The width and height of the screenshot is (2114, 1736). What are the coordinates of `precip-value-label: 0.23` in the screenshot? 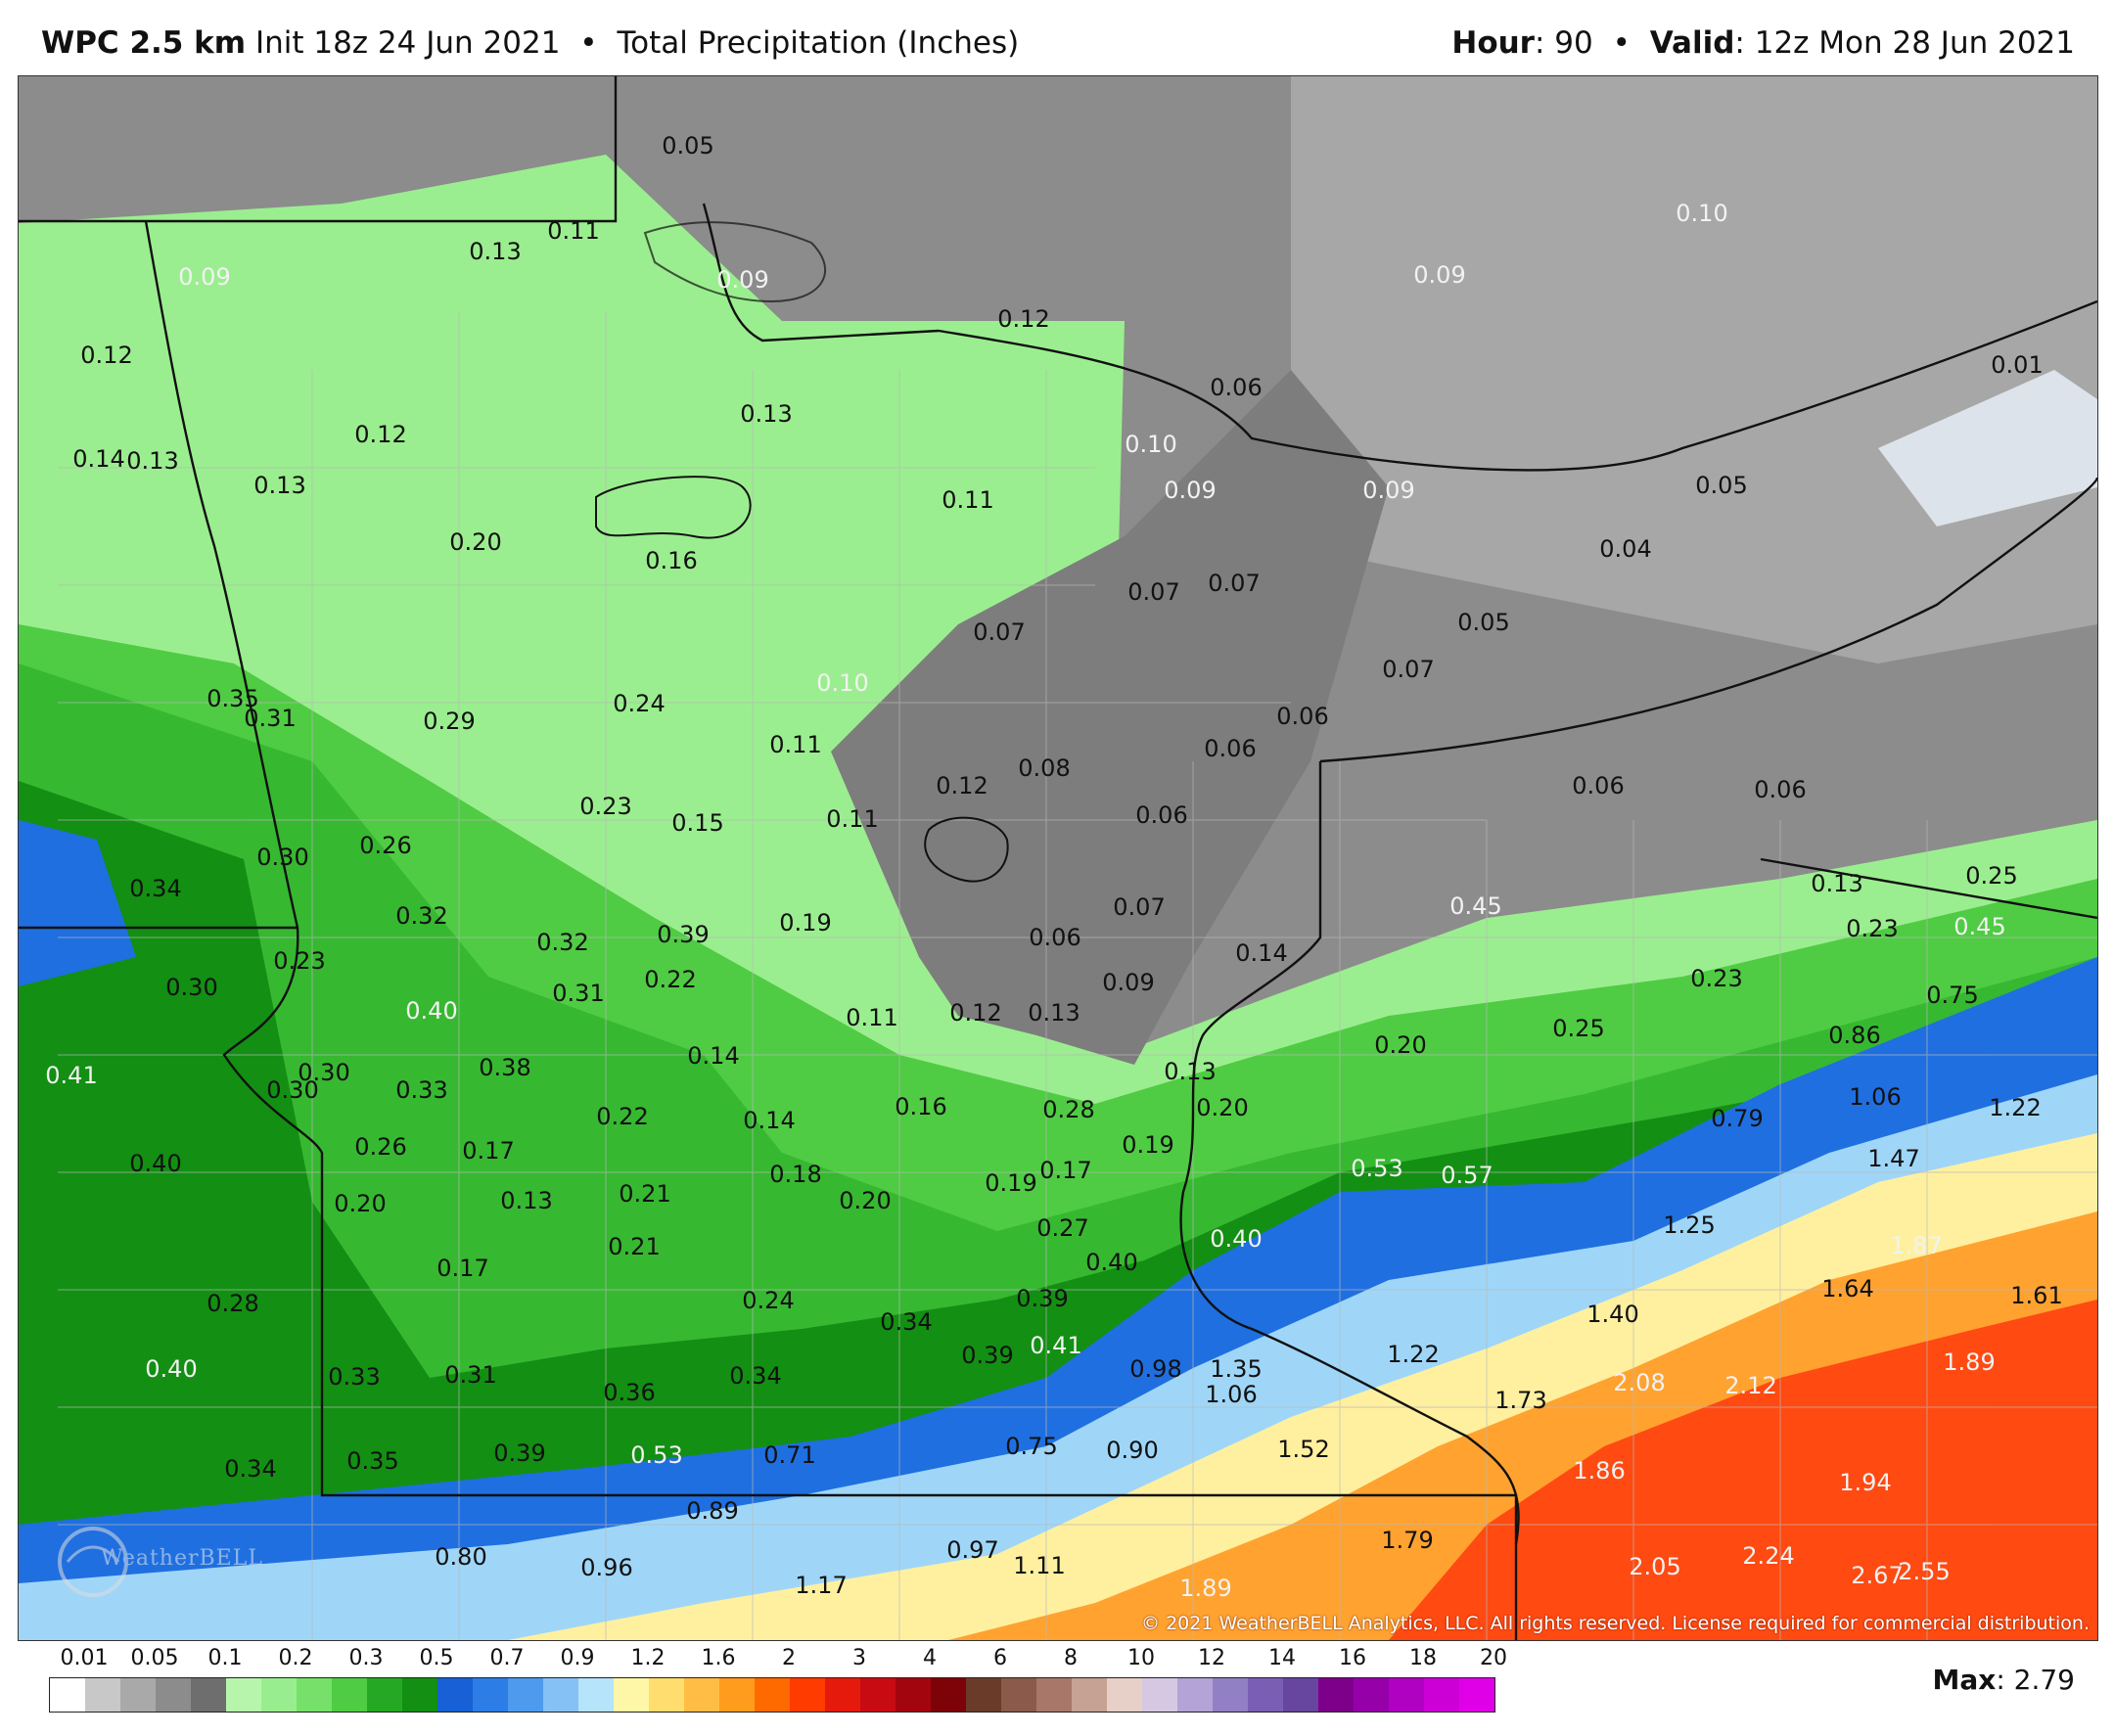 It's located at (1873, 928).